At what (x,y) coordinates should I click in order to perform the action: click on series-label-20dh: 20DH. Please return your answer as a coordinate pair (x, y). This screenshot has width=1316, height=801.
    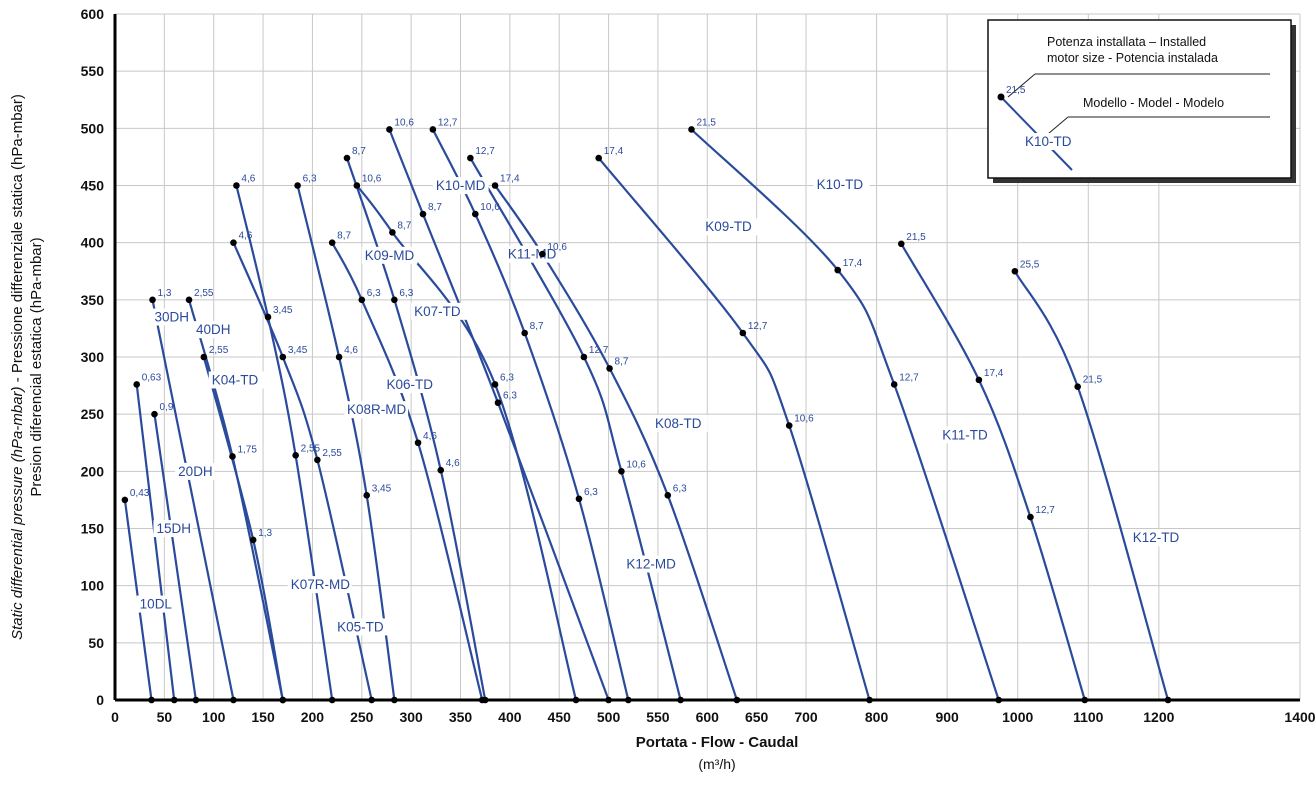
    Looking at the image, I should click on (195, 471).